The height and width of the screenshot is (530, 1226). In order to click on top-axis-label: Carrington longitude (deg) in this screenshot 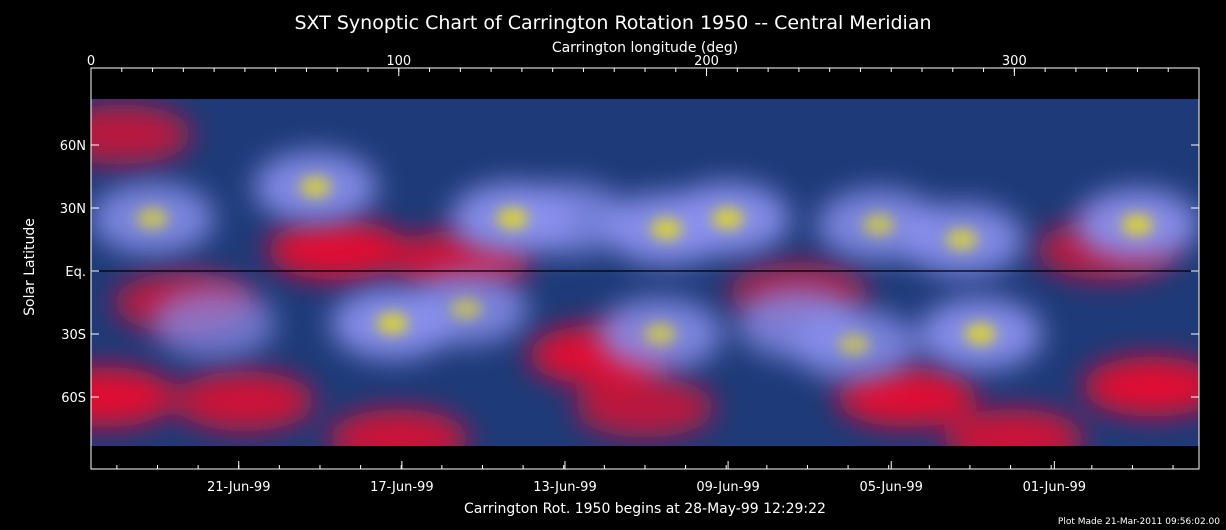, I will do `click(645, 48)`.